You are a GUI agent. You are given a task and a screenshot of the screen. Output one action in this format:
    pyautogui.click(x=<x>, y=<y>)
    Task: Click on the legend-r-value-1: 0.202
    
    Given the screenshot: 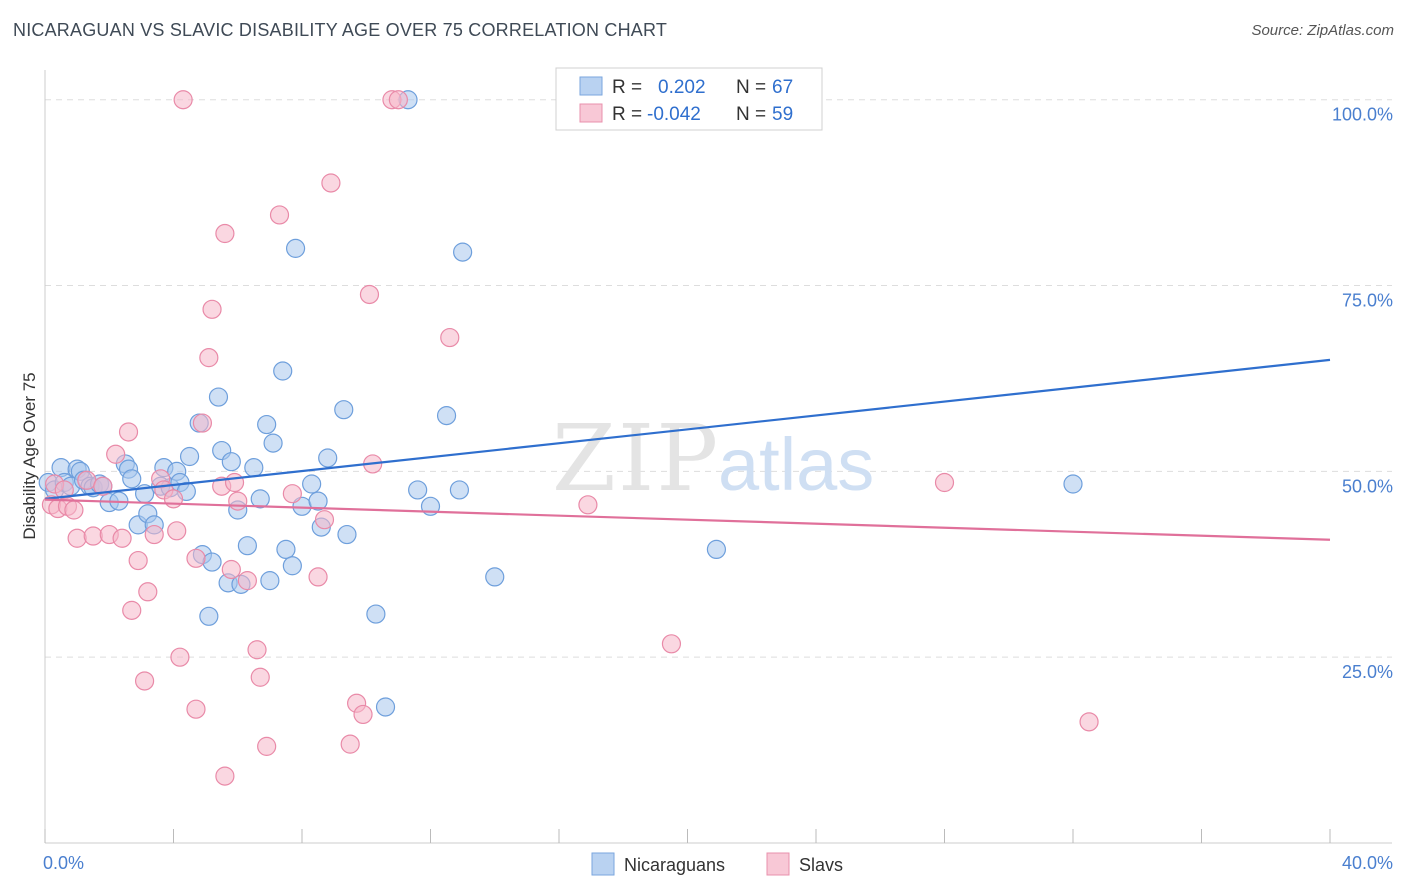 What is the action you would take?
    pyautogui.click(x=682, y=87)
    